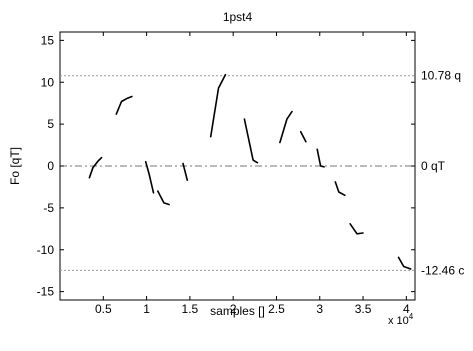  What do you see at coordinates (48, 40) in the screenshot?
I see `y-tick-label: 15` at bounding box center [48, 40].